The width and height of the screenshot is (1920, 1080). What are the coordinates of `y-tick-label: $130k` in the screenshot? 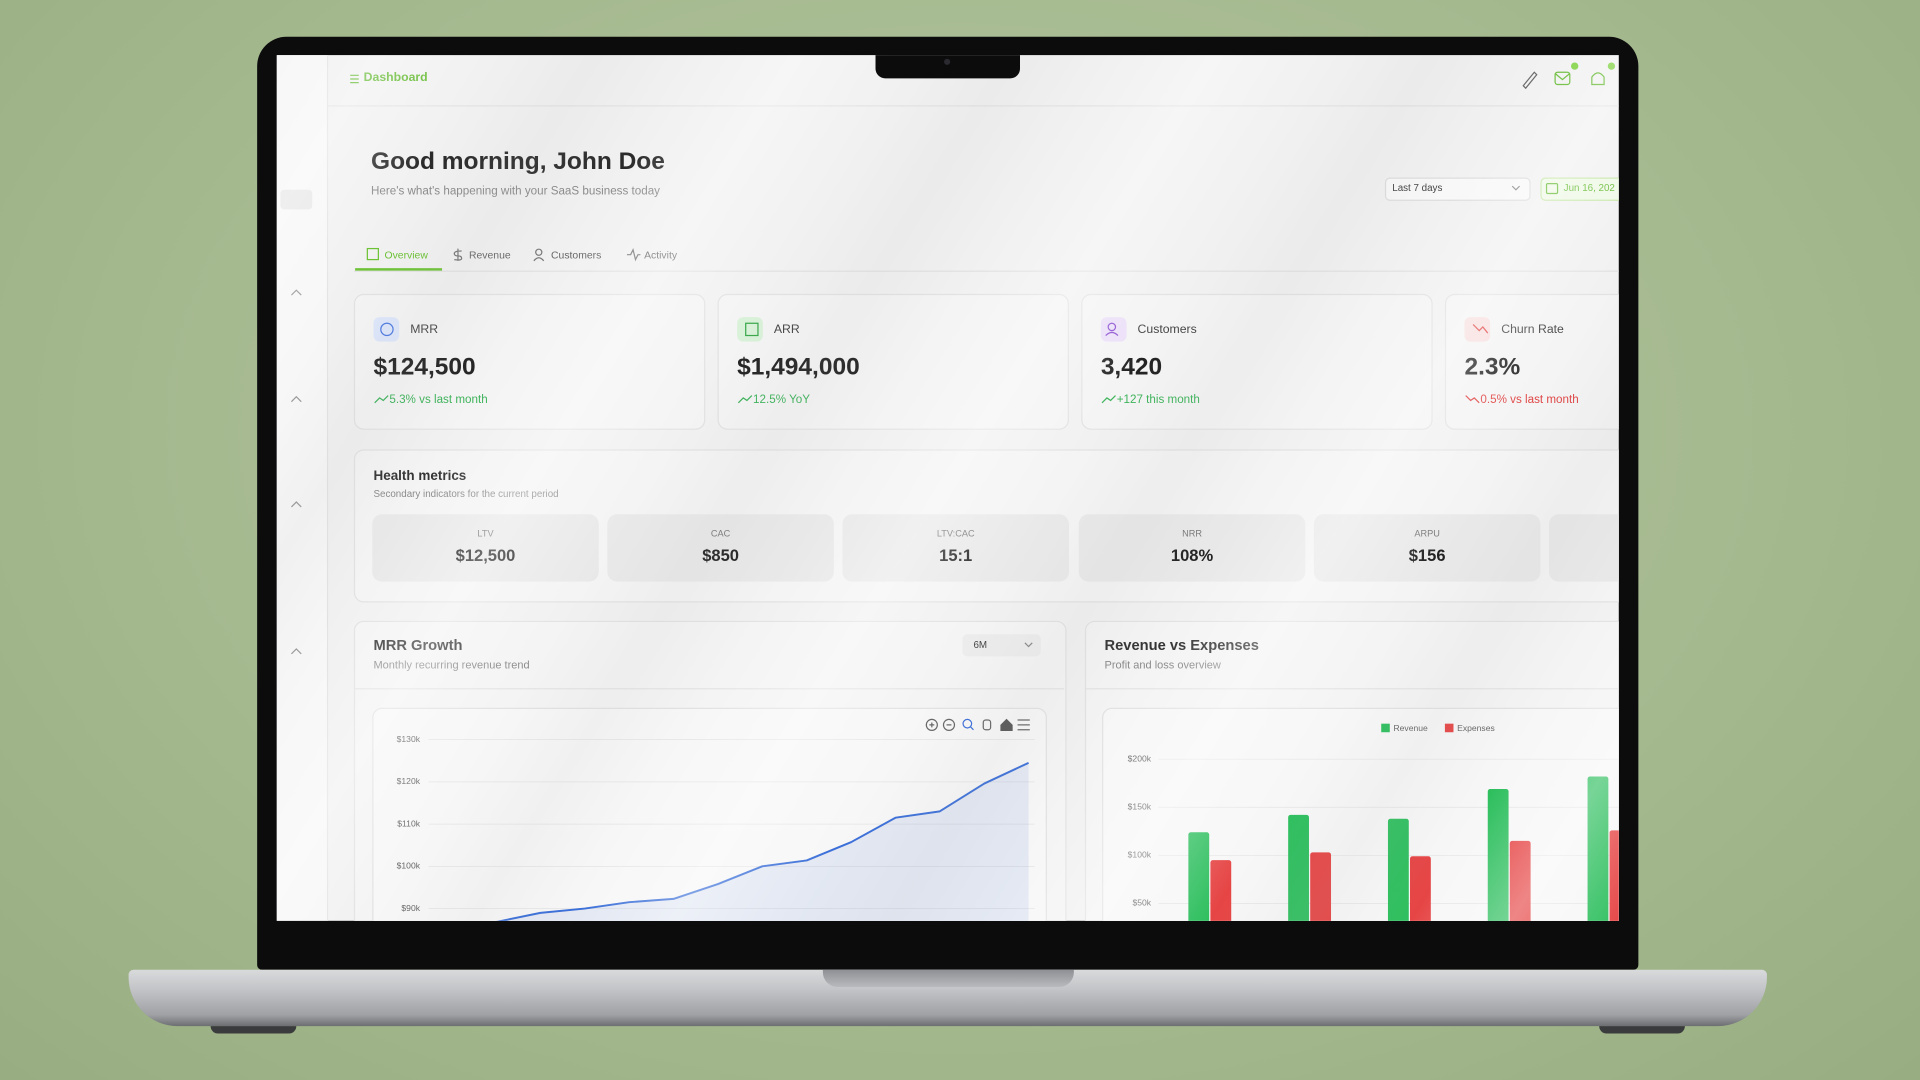 It's located at (409, 739).